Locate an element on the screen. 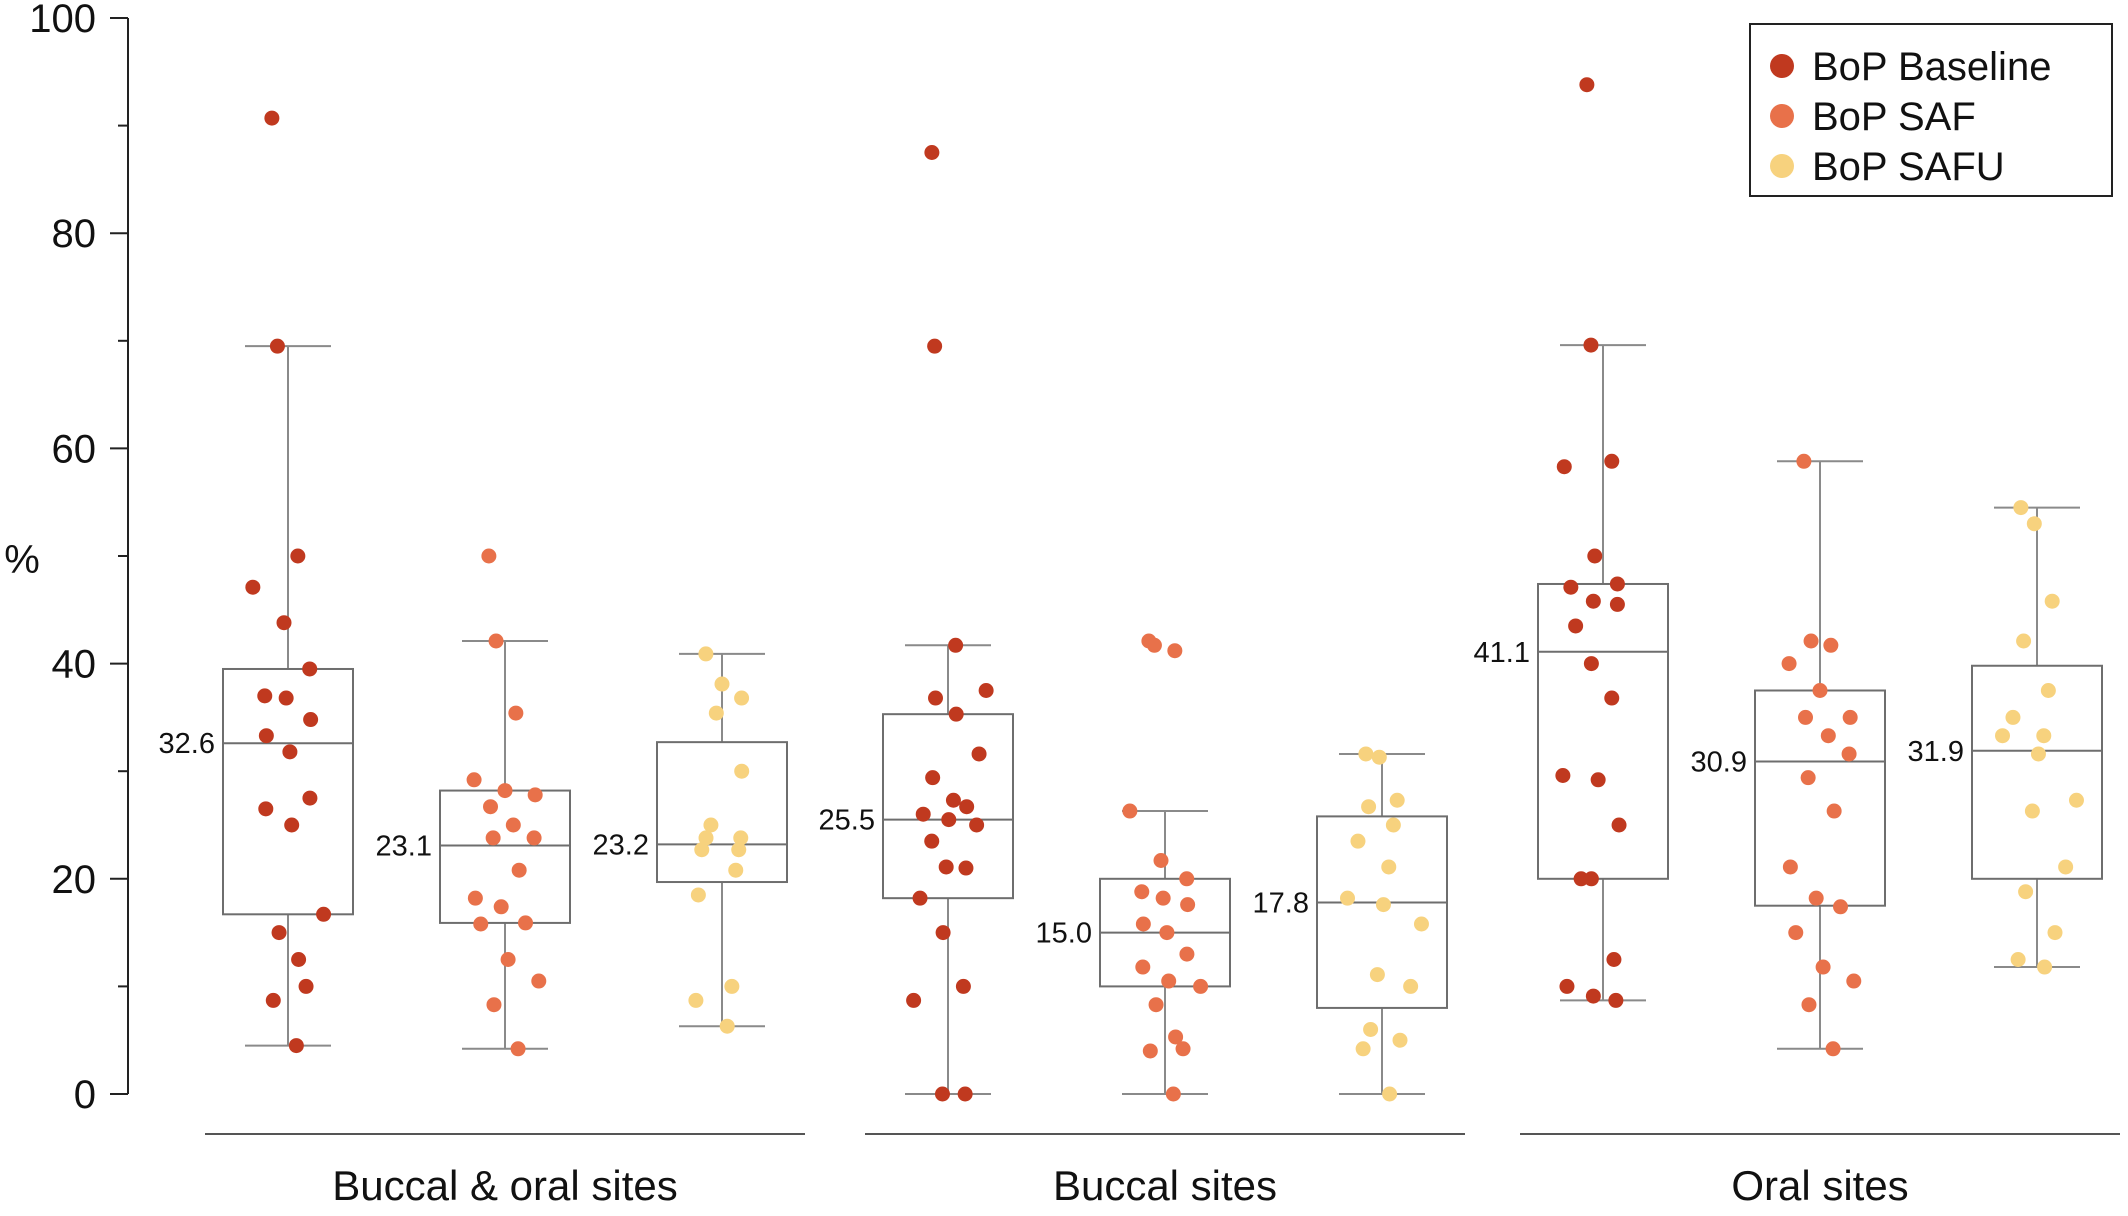 Image resolution: width=2128 pixels, height=1216 pixels. y-tick-label: 40 is located at coordinates (74, 665).